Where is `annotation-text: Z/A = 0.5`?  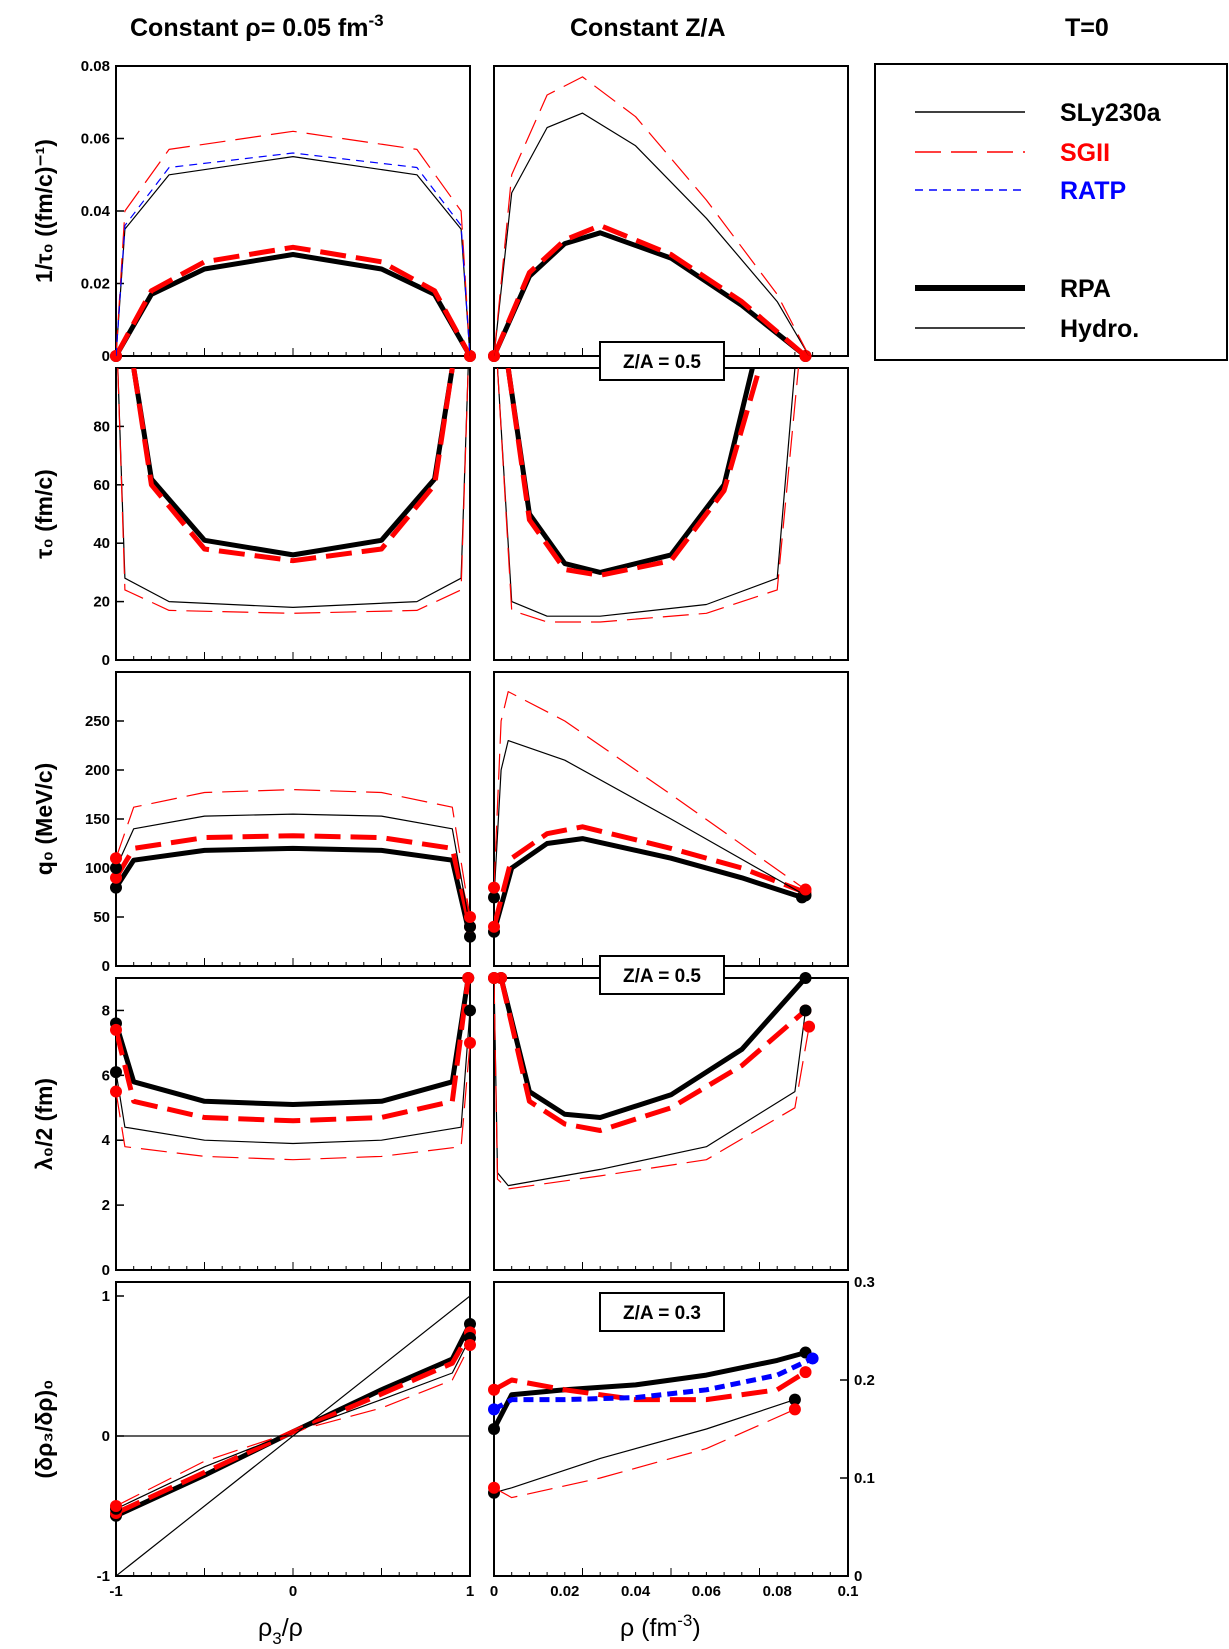
annotation-text: Z/A = 0.5 is located at coordinates (662, 976).